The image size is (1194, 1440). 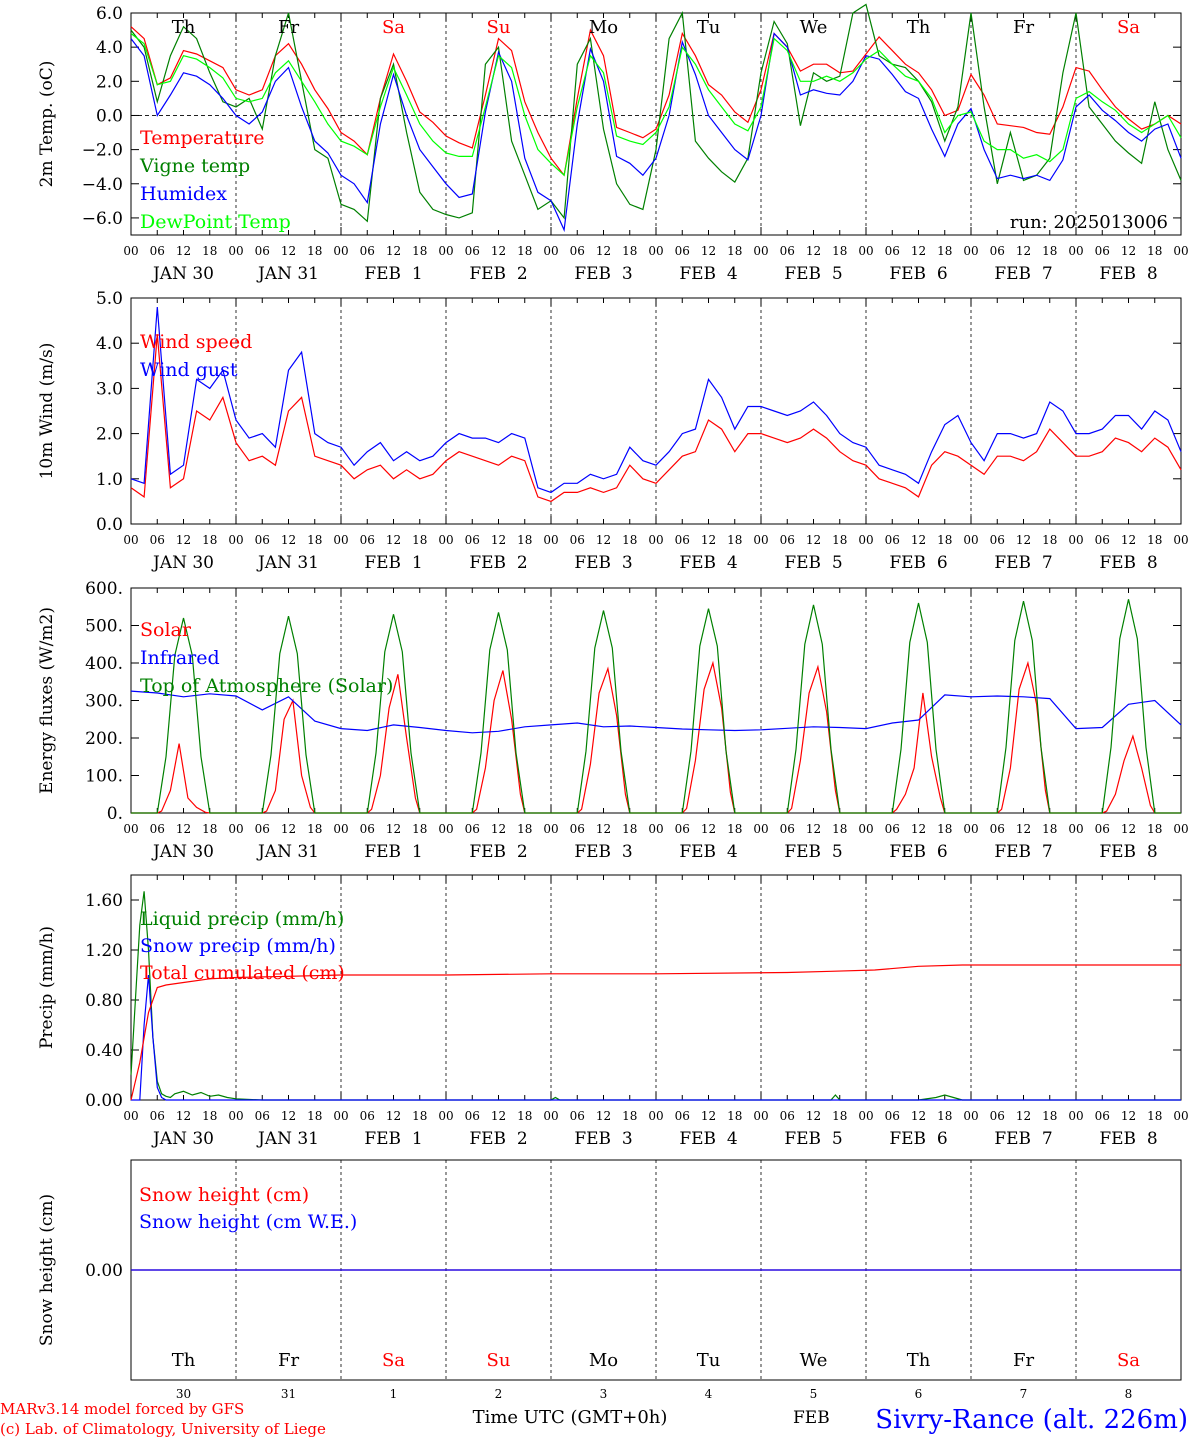 I want to click on legend-entry: Infrared, so click(x=180, y=658).